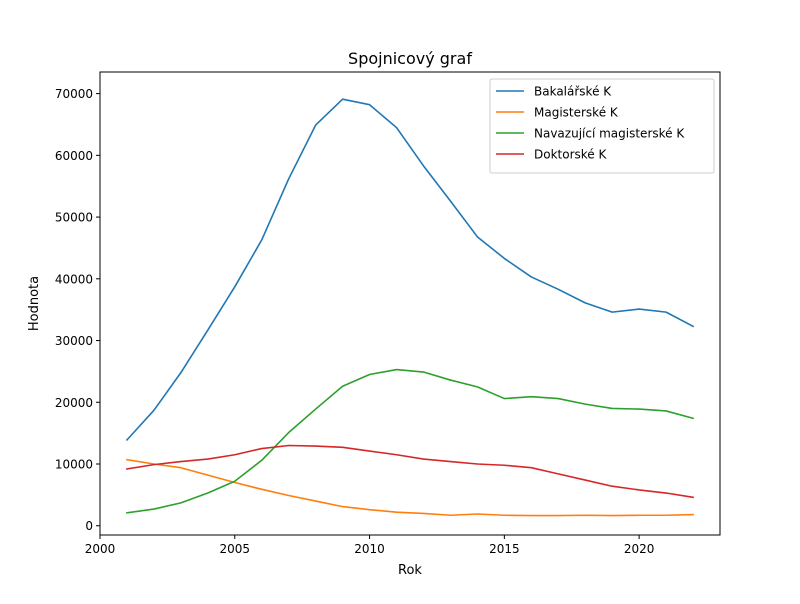  I want to click on x-tick-label: 2010, so click(369, 549).